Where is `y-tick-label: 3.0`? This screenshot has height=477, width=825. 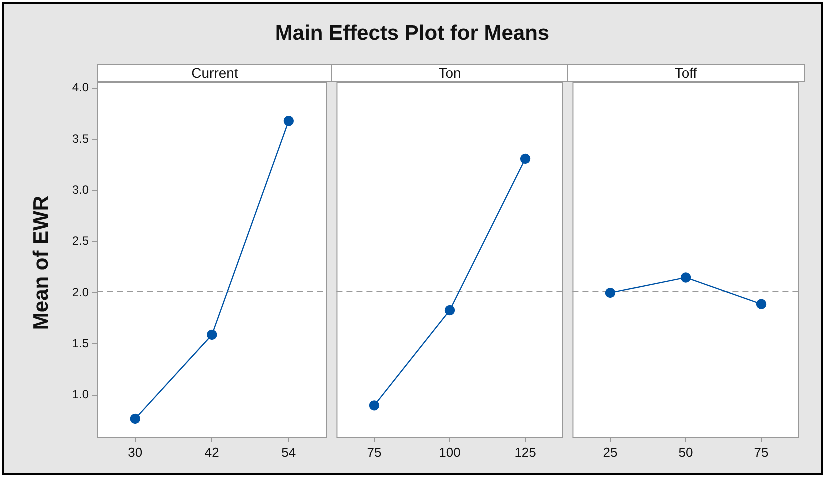 y-tick-label: 3.0 is located at coordinates (81, 189).